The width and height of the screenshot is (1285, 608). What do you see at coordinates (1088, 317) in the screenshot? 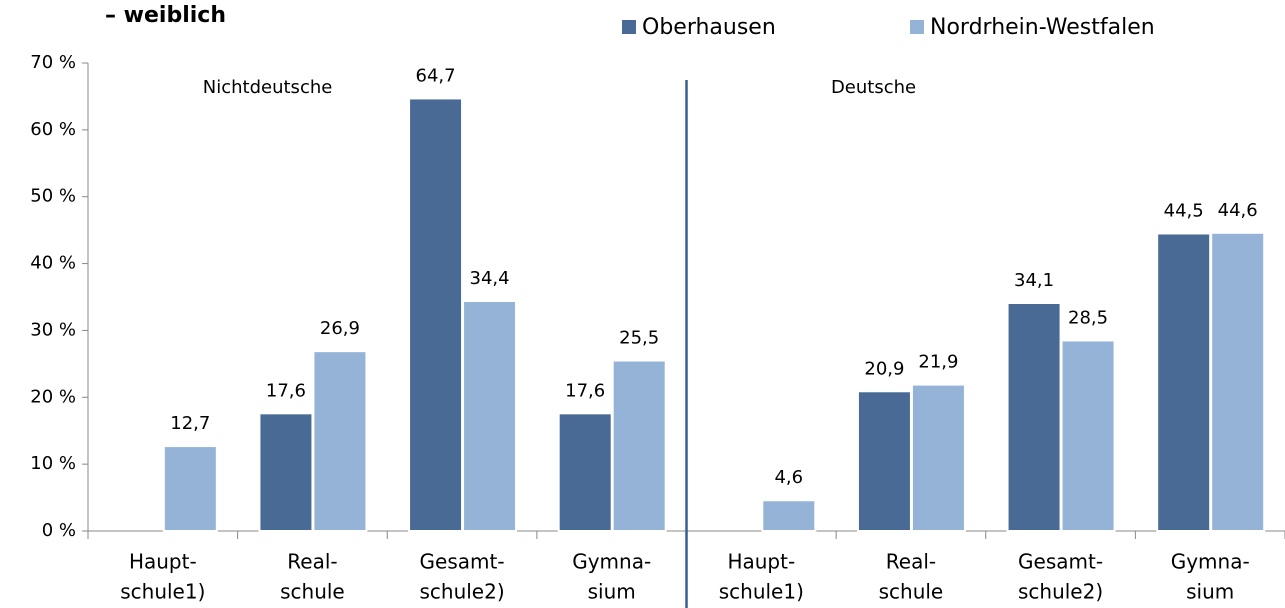
I see `value-label: 28,5` at bounding box center [1088, 317].